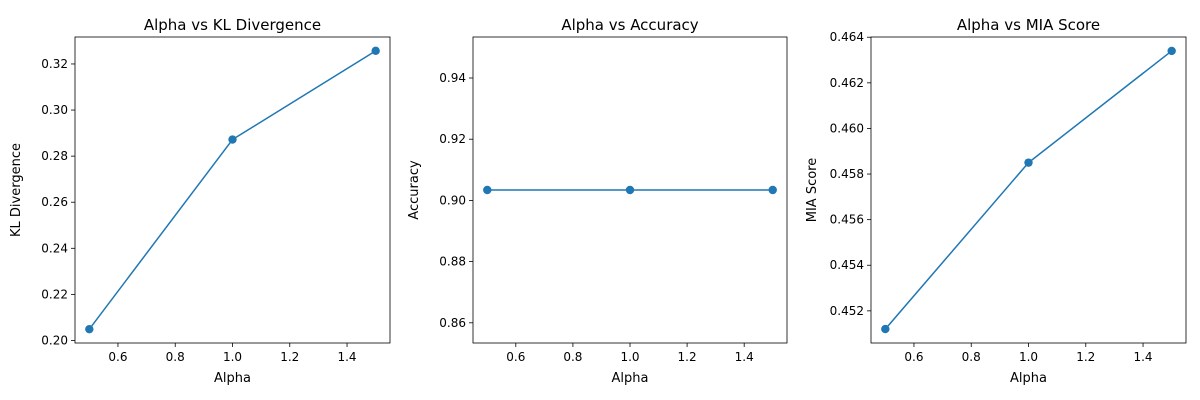 The image size is (1200, 400). I want to click on y-tick-label: 0.20, so click(54, 340).